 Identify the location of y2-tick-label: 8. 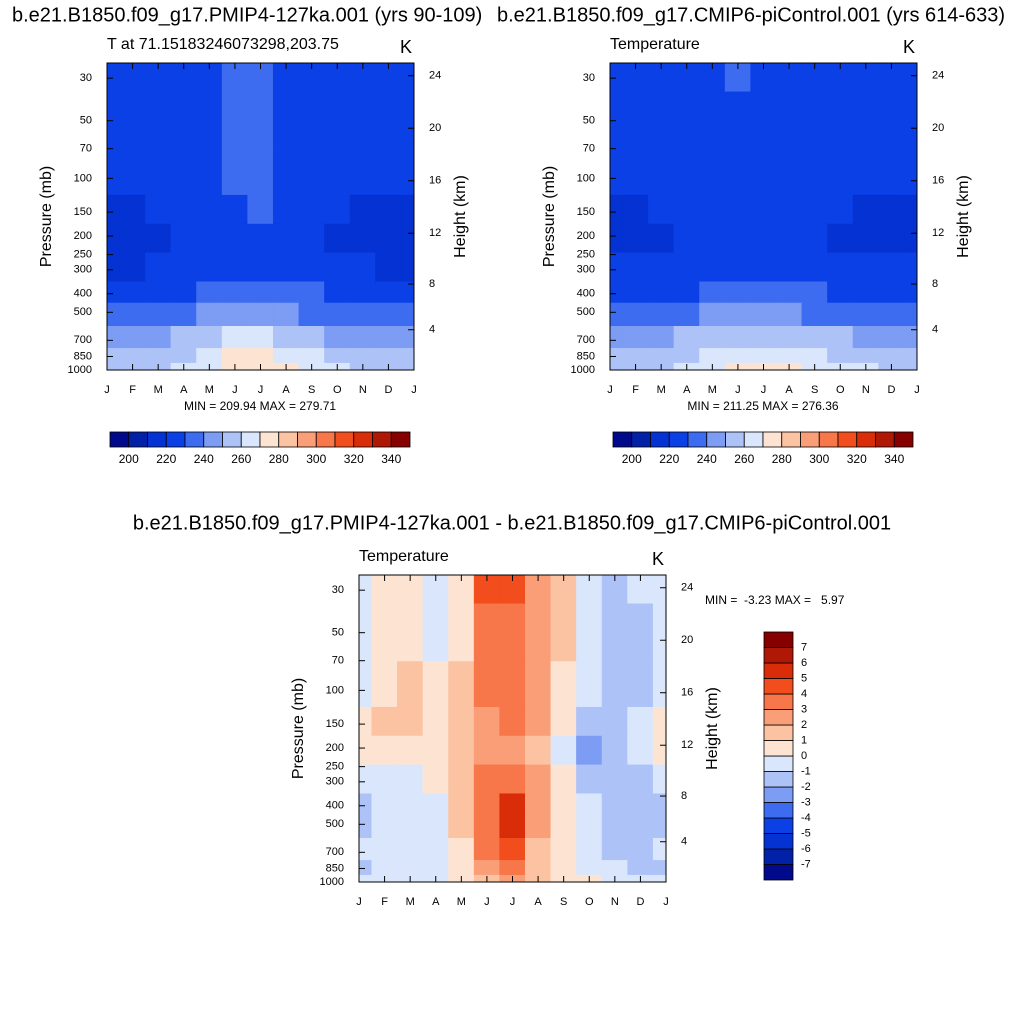
(935, 284).